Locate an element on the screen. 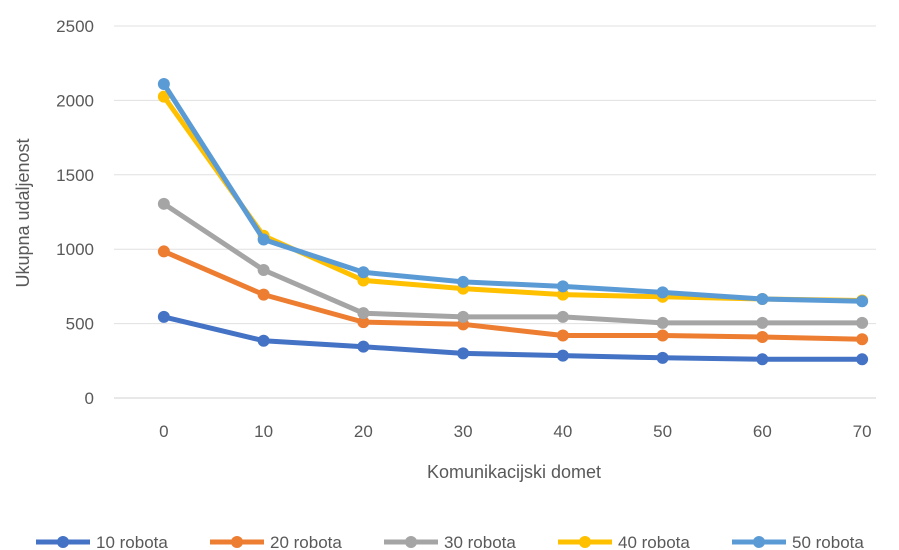  x-tick-label: 50 is located at coordinates (662, 431).